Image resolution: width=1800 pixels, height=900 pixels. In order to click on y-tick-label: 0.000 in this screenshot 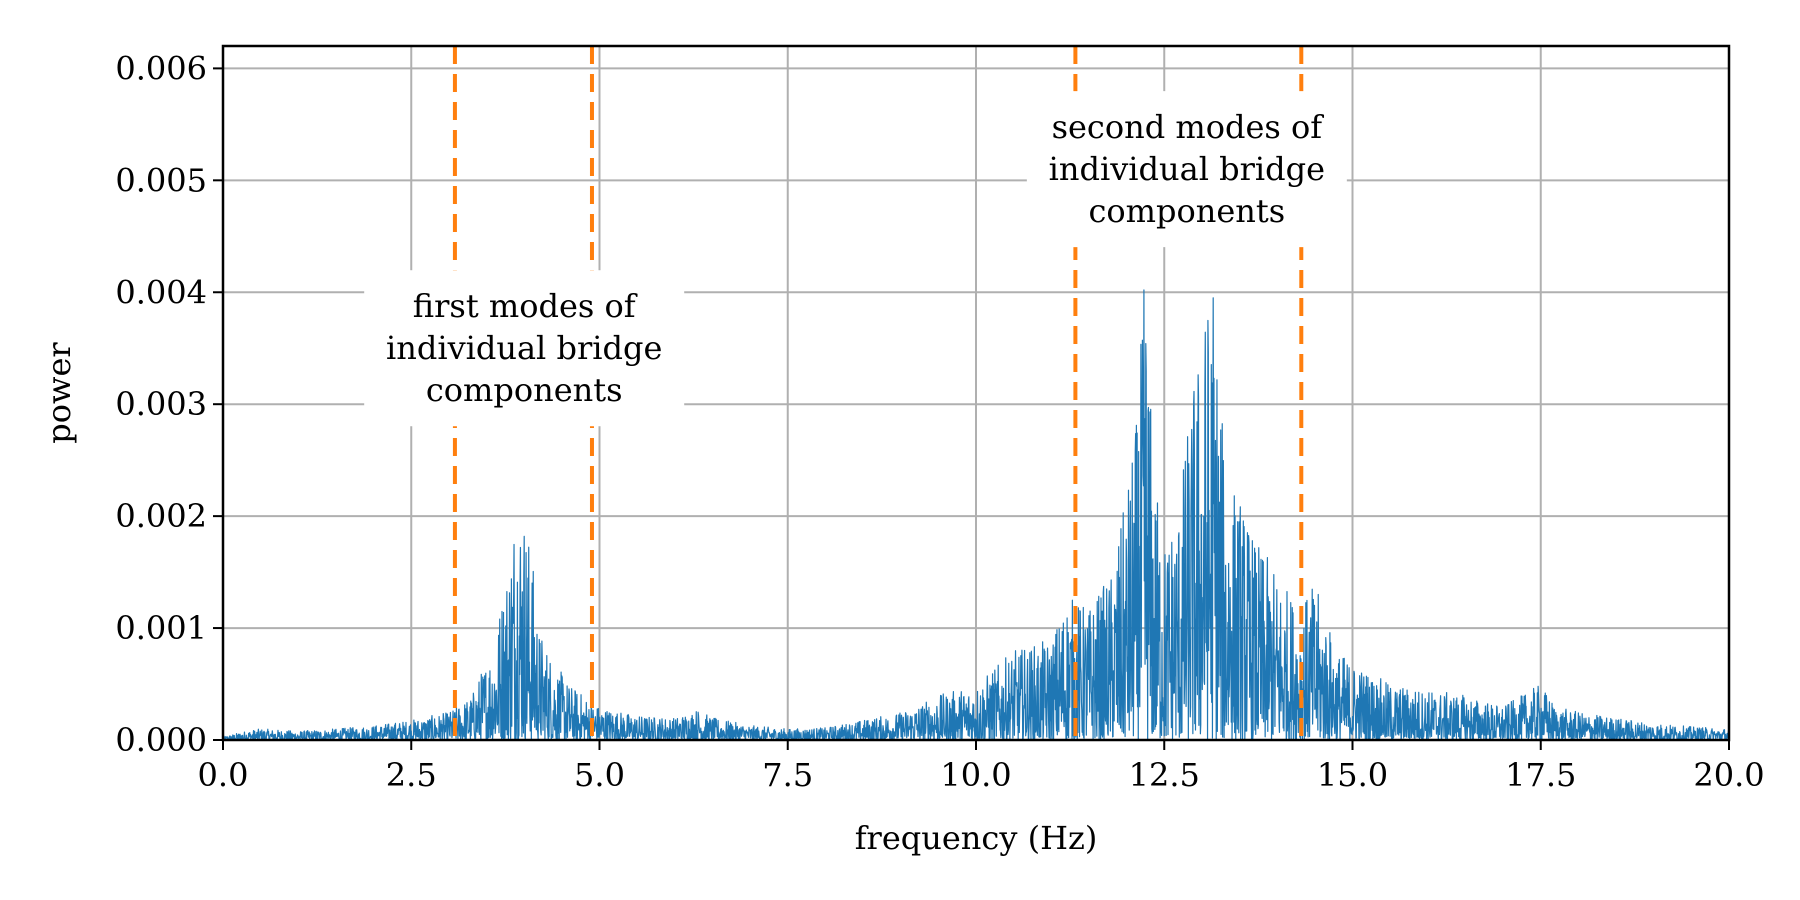, I will do `click(161, 740)`.